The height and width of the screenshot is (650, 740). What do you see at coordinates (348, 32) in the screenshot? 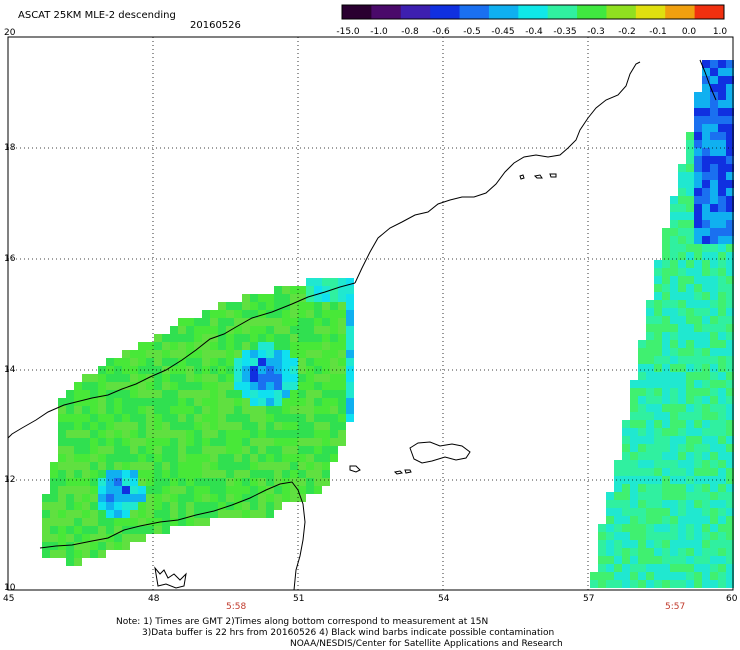
I see `colorbar-label: -15.0` at bounding box center [348, 32].